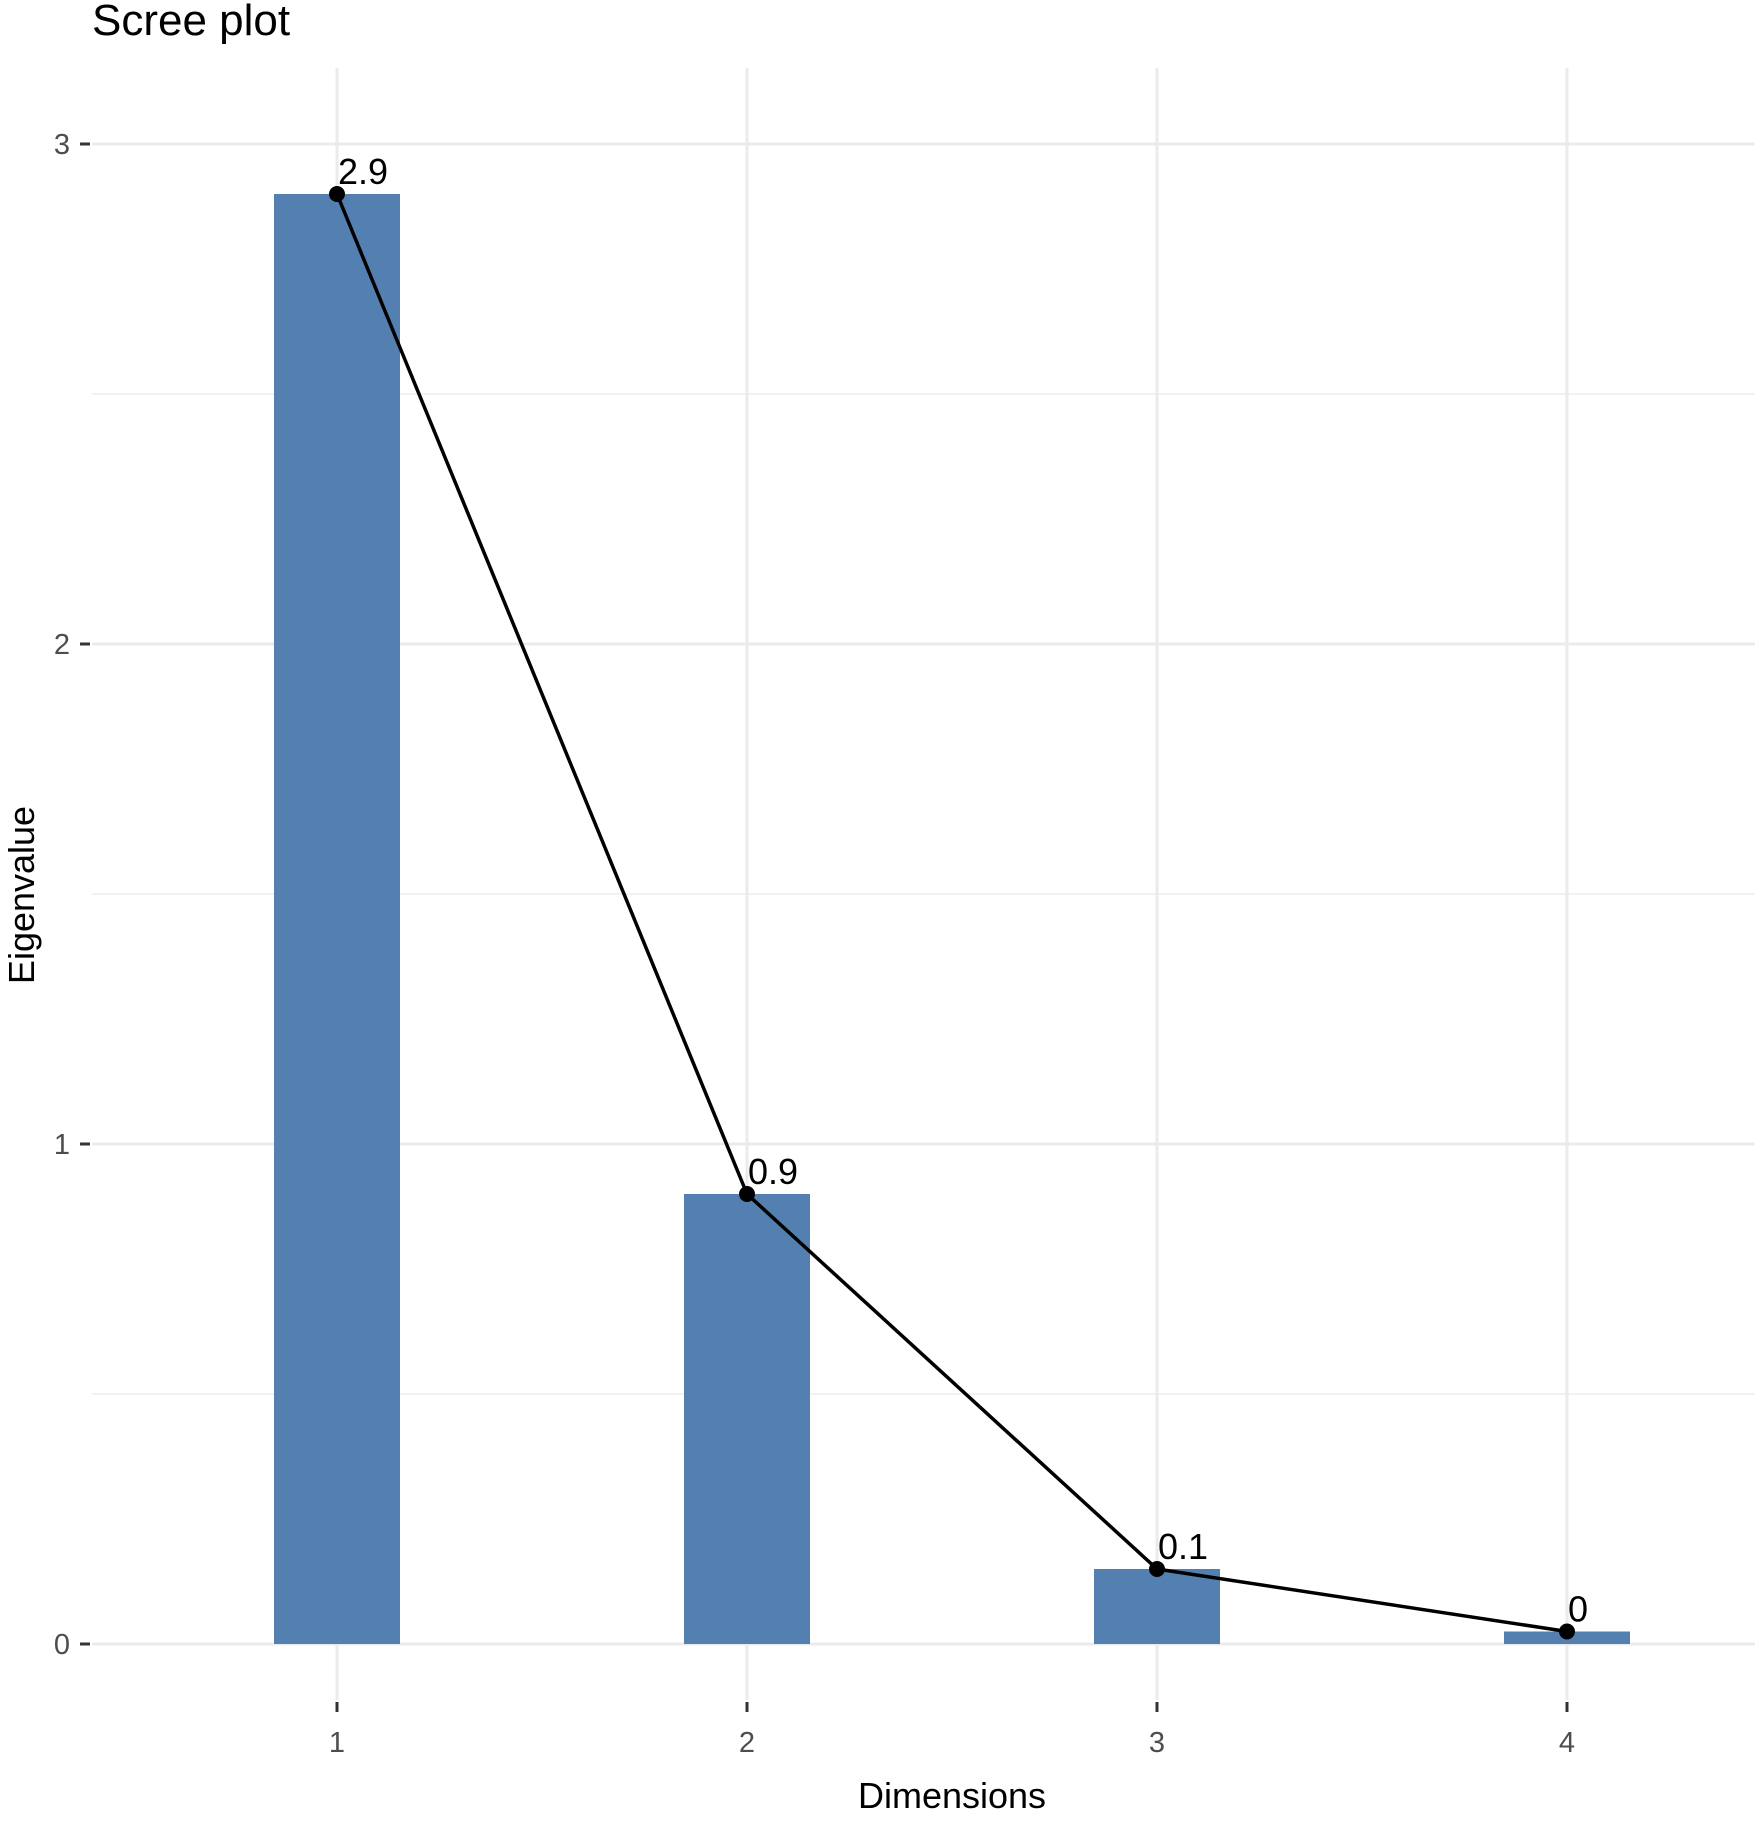 The height and width of the screenshot is (1822, 1758). I want to click on x-axis: 1 2 3 4, so click(952, 1730).